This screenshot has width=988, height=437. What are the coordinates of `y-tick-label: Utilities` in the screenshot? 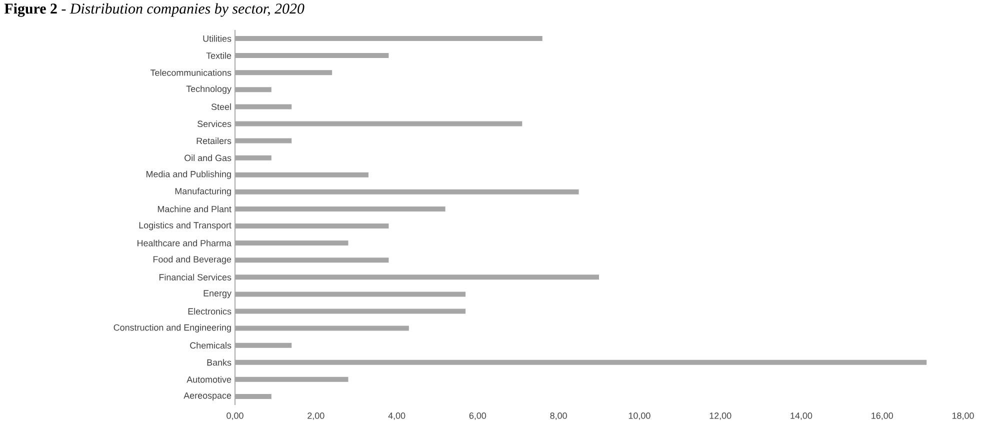 It's located at (217, 38).